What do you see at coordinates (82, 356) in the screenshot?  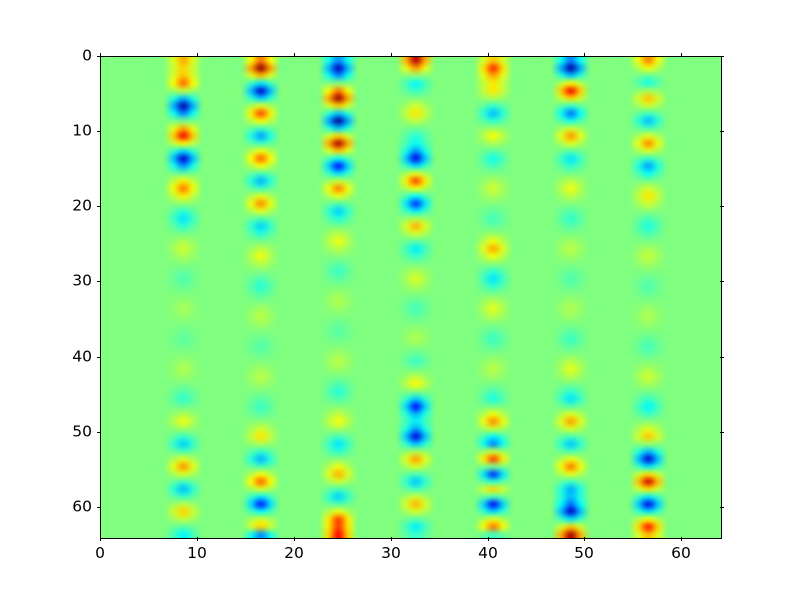 I see `y-tick-label: 40` at bounding box center [82, 356].